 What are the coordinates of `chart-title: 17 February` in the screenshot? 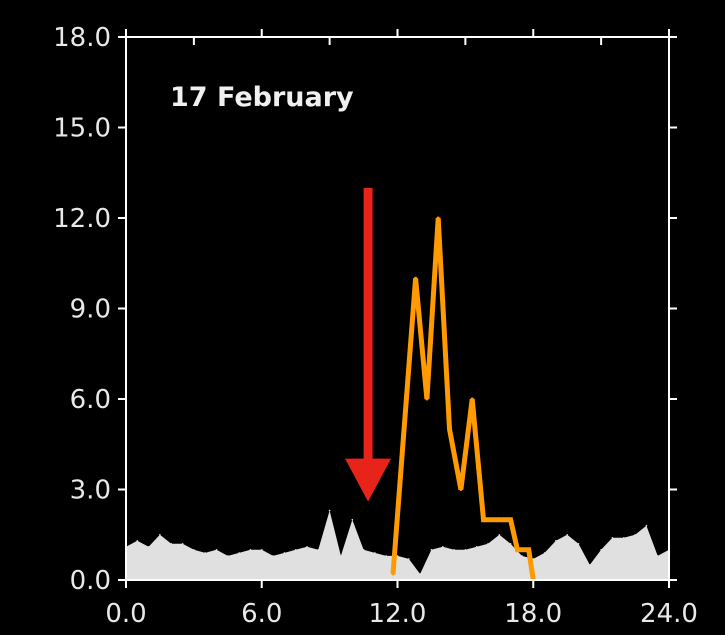 It's located at (262, 97).